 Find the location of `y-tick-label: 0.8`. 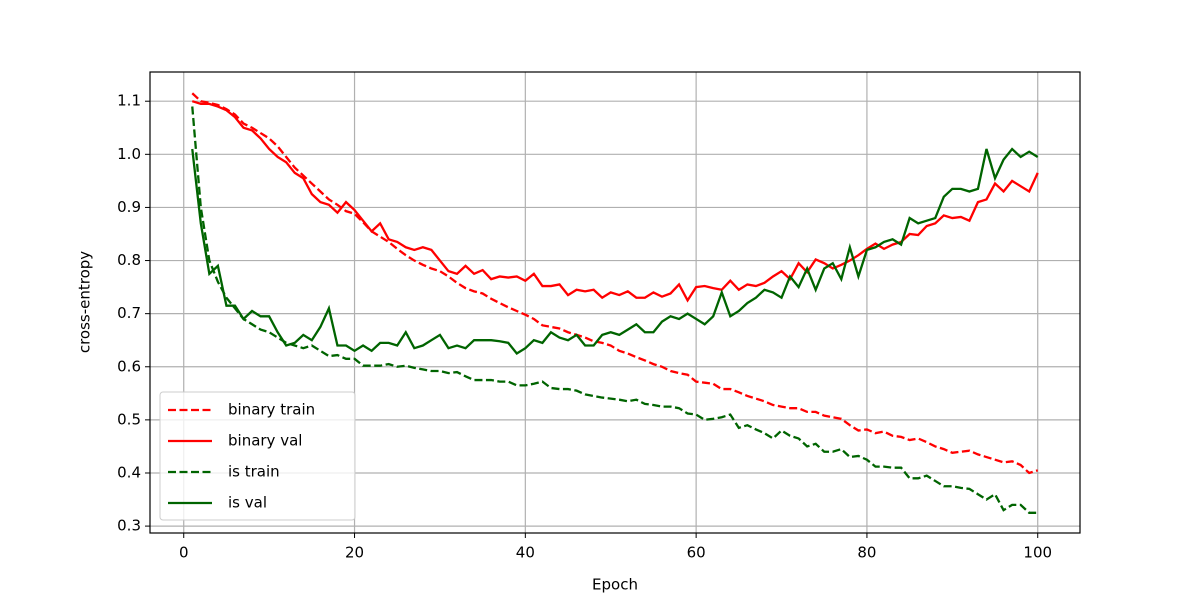

y-tick-label: 0.8 is located at coordinates (129, 260).